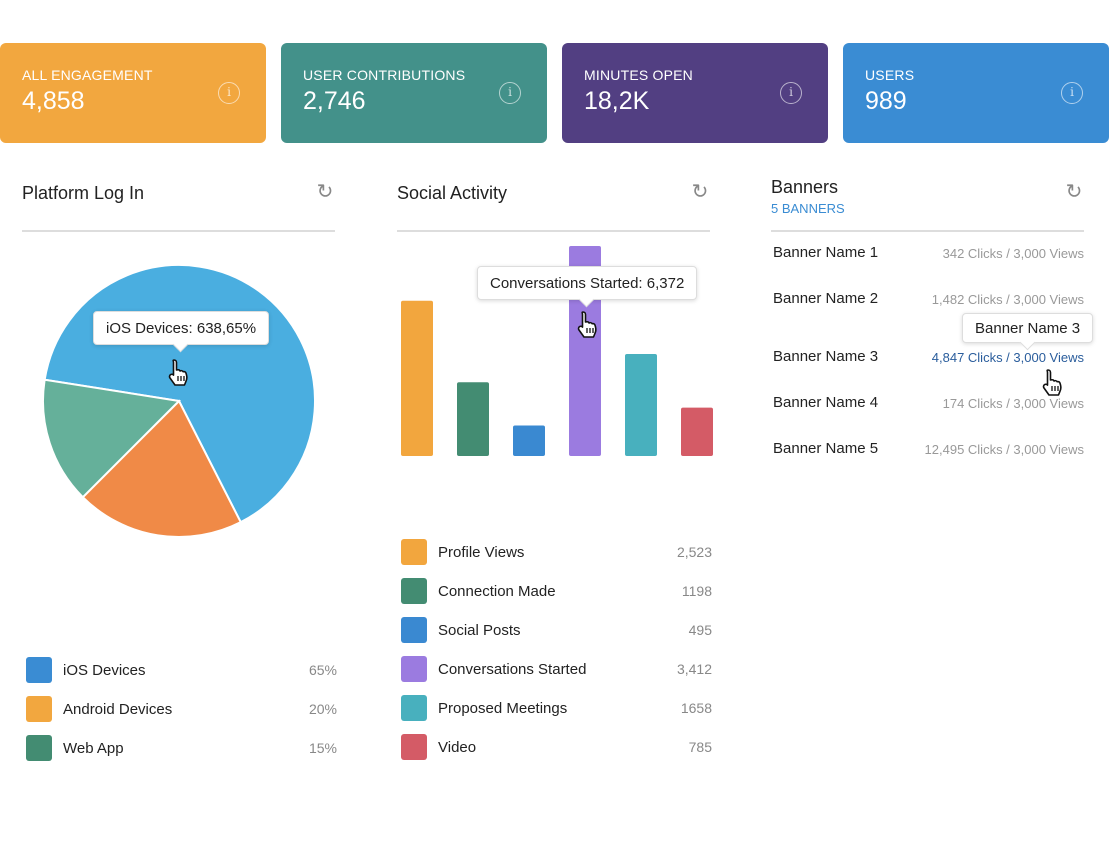 The width and height of the screenshot is (1109, 843). I want to click on bar-connection-made, so click(473, 419).